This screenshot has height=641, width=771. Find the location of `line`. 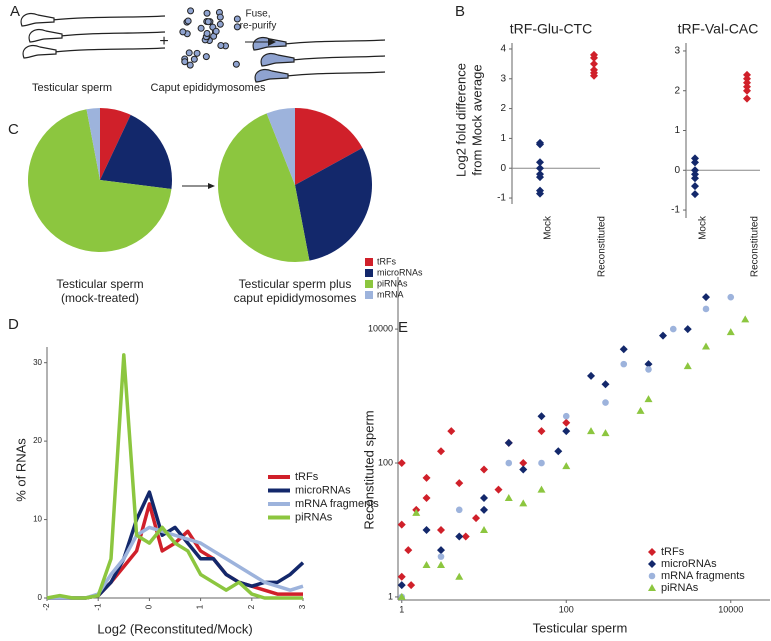

line is located at coordinates (174, 476).